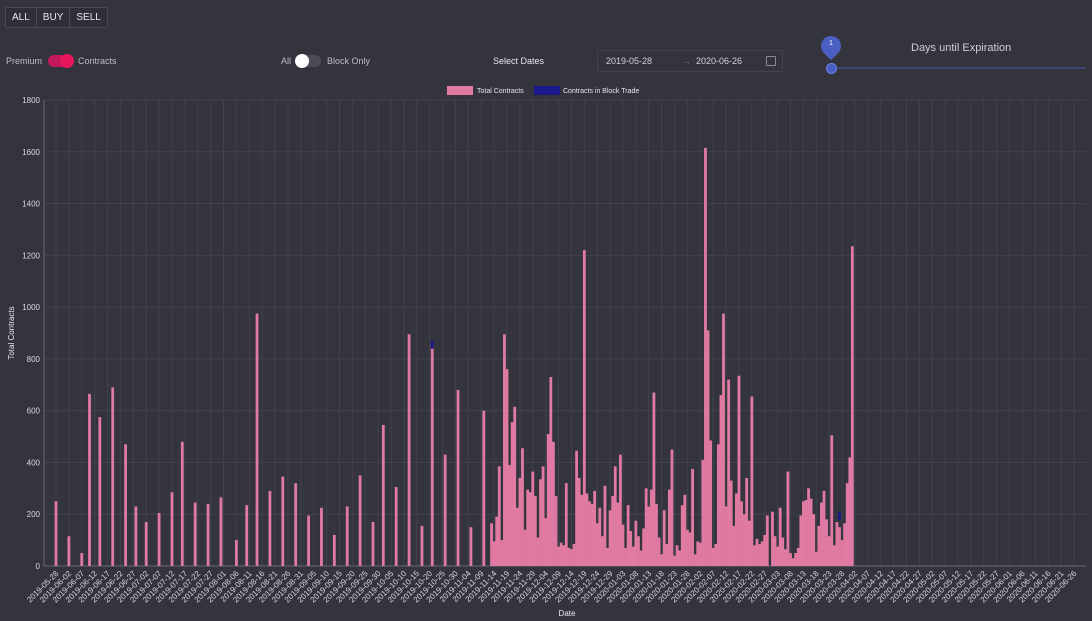 The height and width of the screenshot is (621, 1092). What do you see at coordinates (21, 17) in the screenshot?
I see `all-button: ALL` at bounding box center [21, 17].